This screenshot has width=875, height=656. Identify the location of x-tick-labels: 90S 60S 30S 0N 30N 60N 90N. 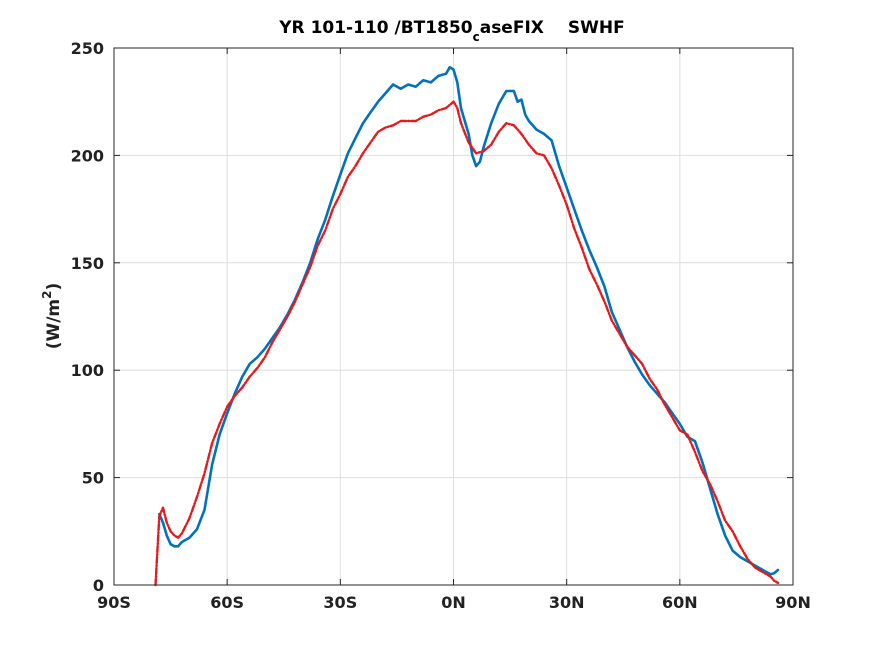
(454, 602).